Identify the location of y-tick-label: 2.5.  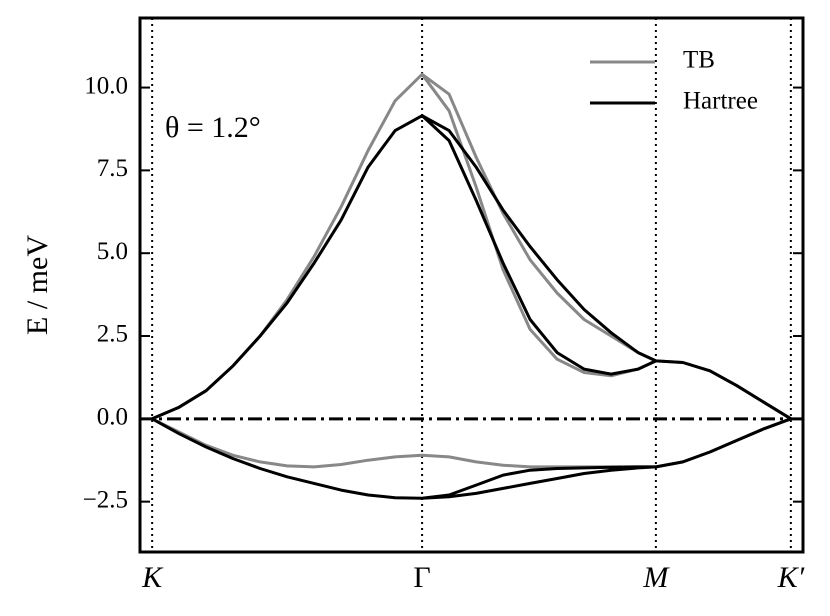
(112, 334).